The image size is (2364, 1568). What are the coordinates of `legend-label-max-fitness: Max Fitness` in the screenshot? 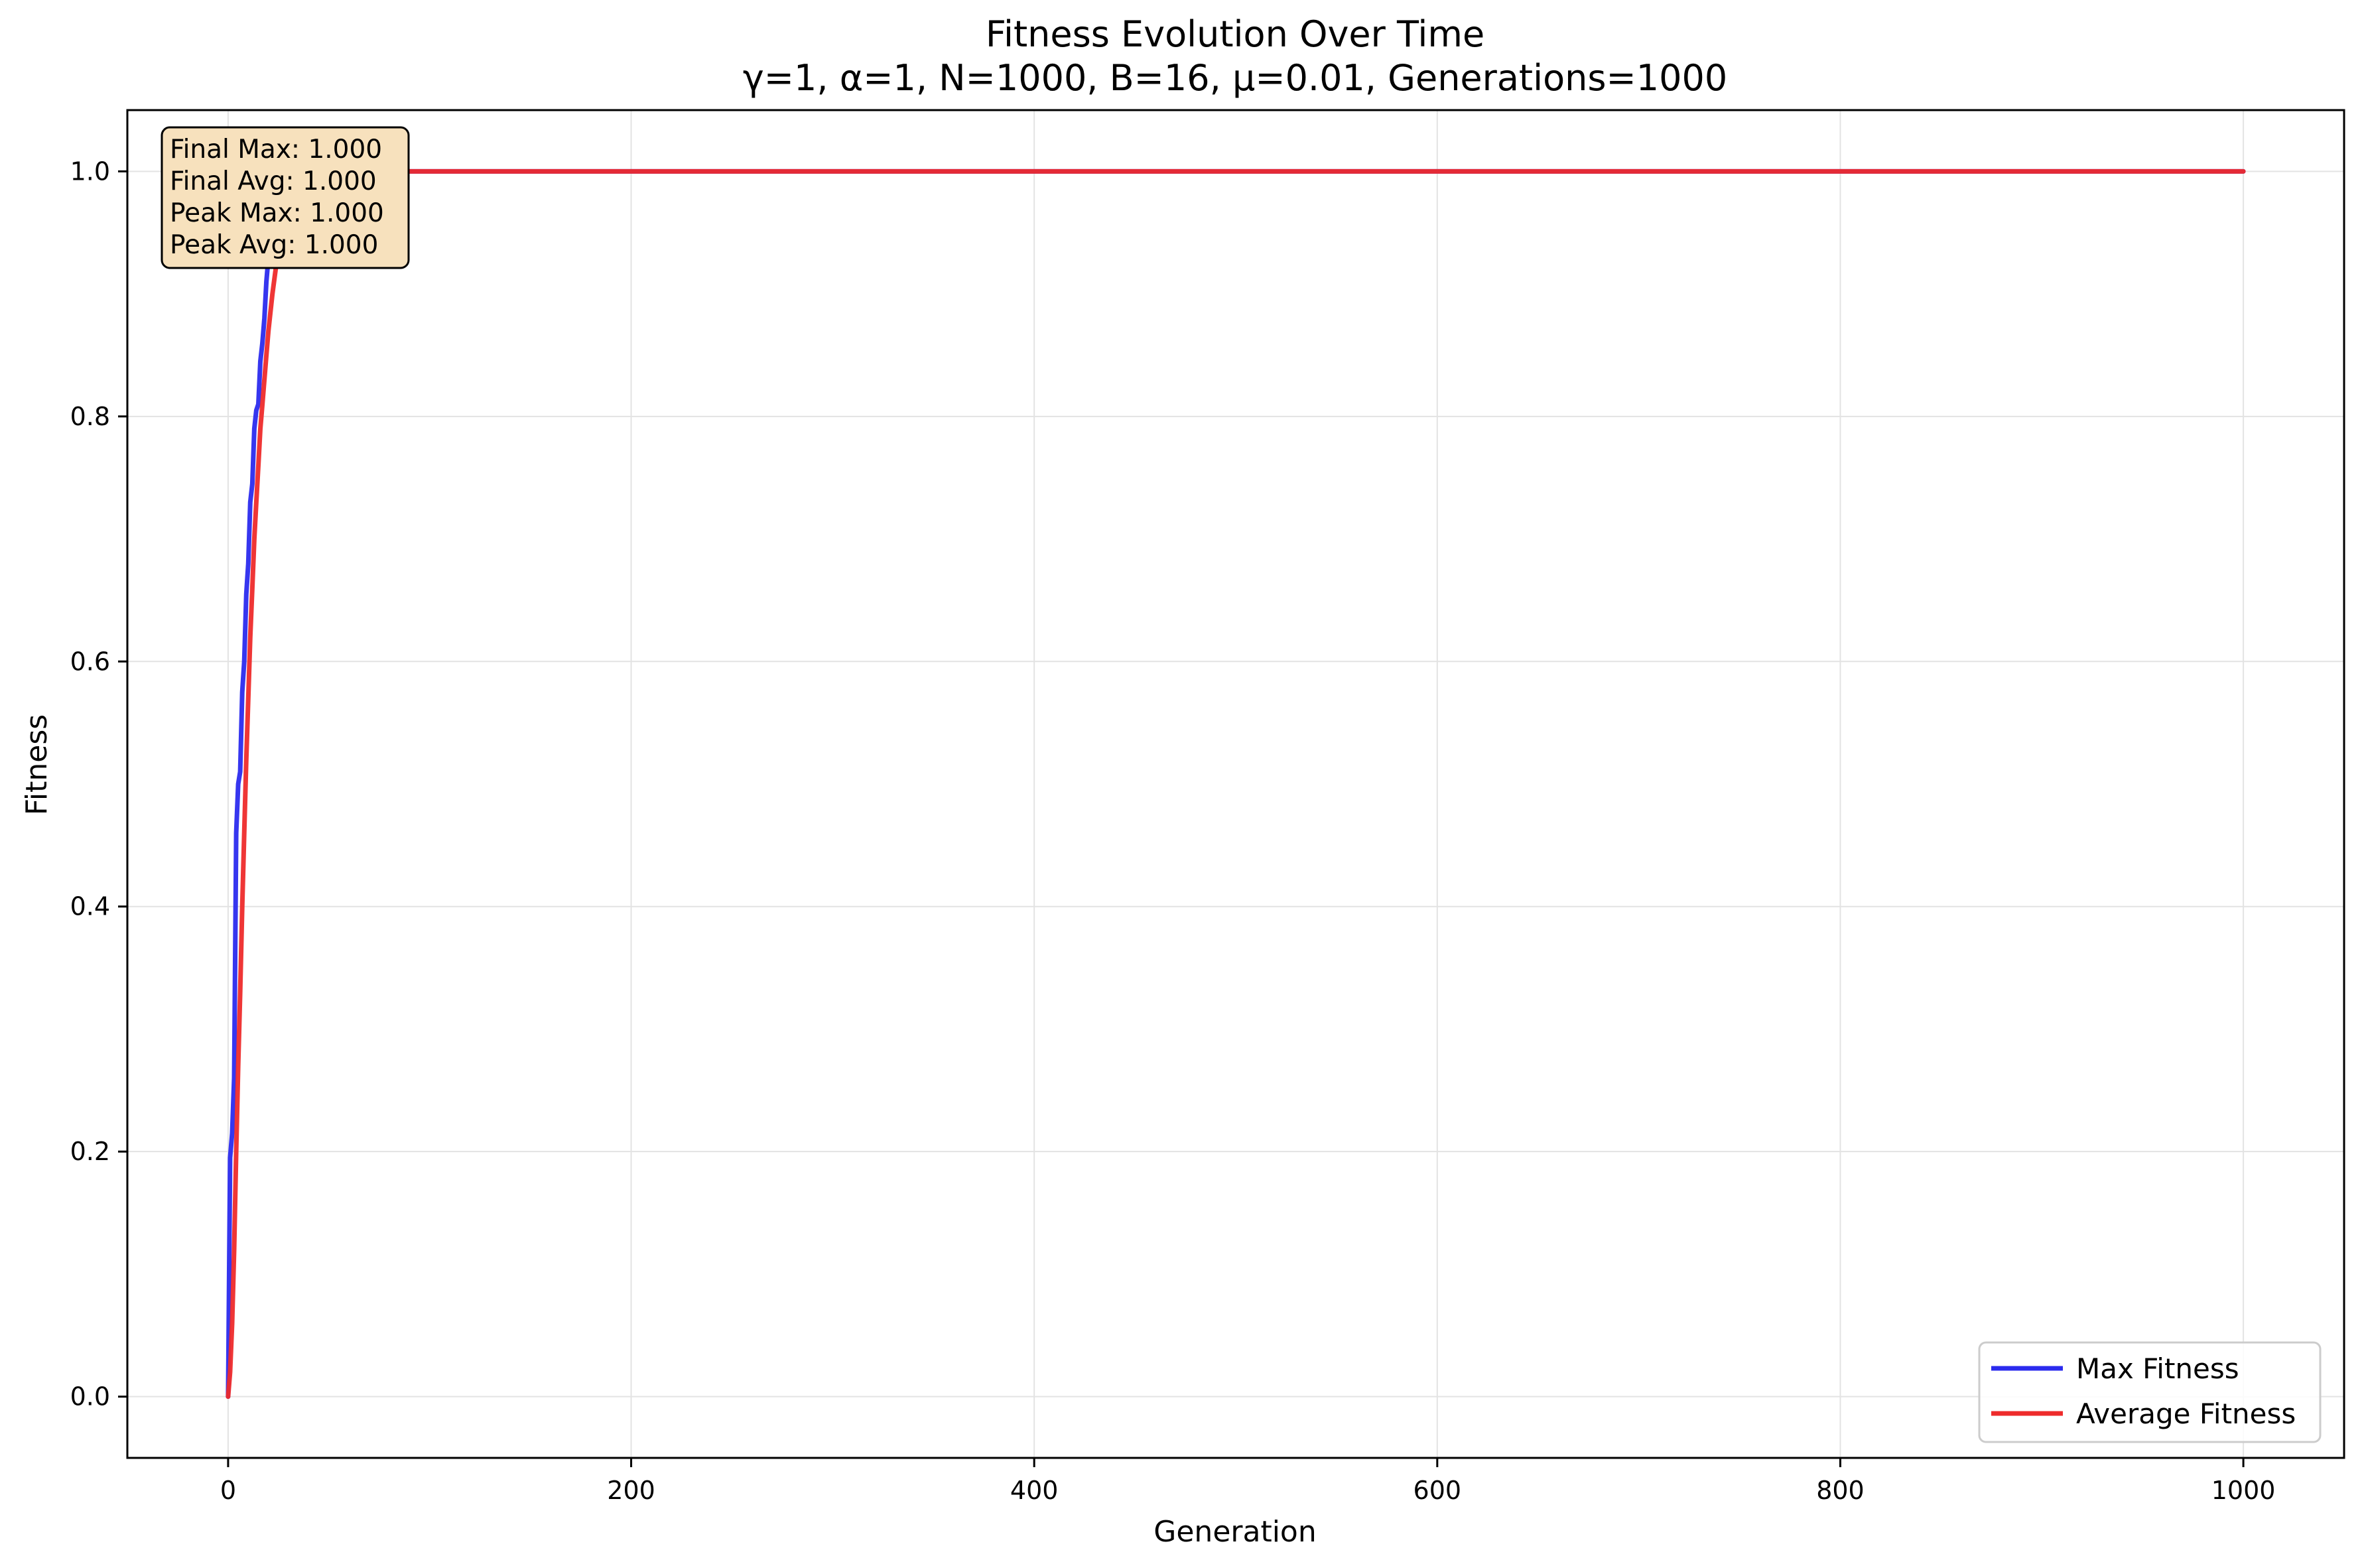 It's located at (2157, 1368).